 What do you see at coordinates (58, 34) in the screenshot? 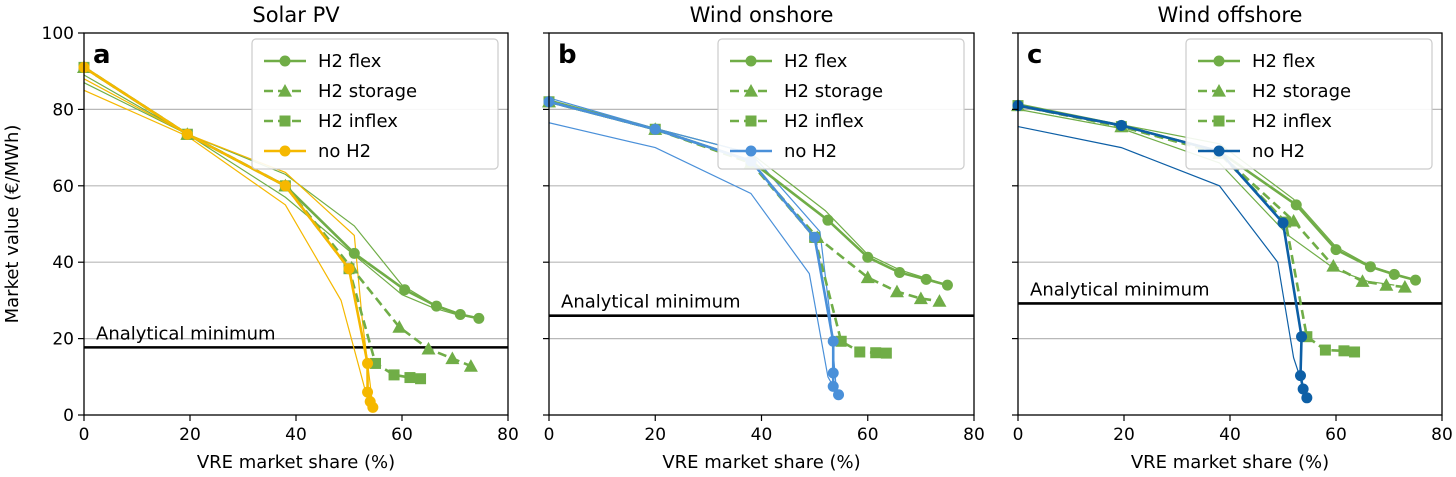
I see `y-tick-label: 100` at bounding box center [58, 34].